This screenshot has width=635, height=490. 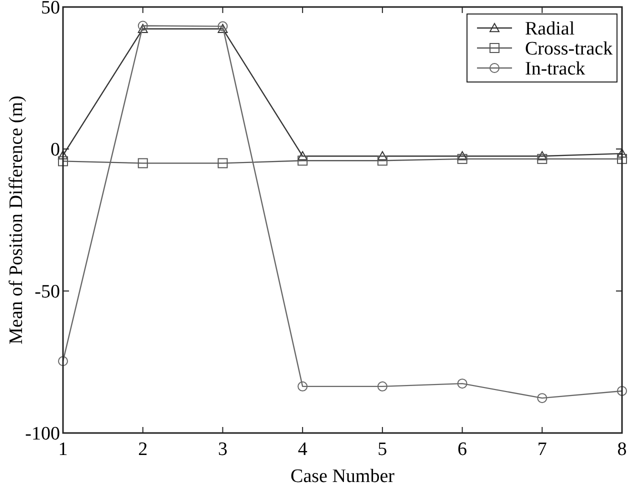 I want to click on y-axis-title: Mean of Position Difference (m), so click(x=16, y=220).